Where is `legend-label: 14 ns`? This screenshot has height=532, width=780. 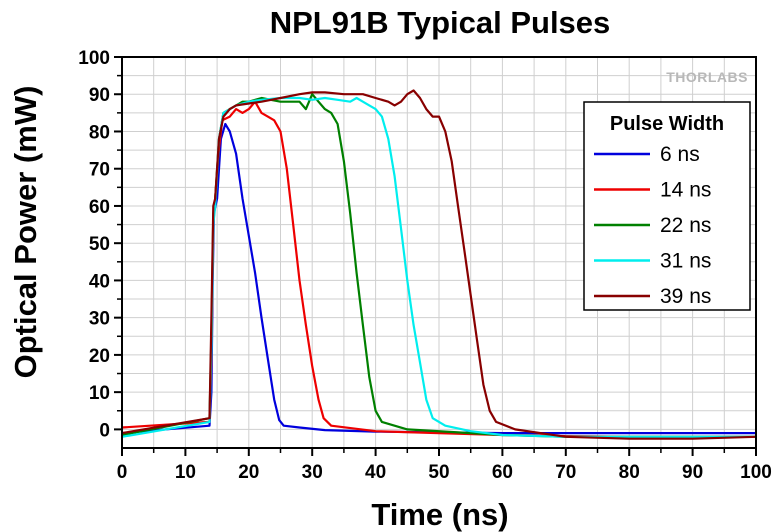 legend-label: 14 ns is located at coordinates (685, 190).